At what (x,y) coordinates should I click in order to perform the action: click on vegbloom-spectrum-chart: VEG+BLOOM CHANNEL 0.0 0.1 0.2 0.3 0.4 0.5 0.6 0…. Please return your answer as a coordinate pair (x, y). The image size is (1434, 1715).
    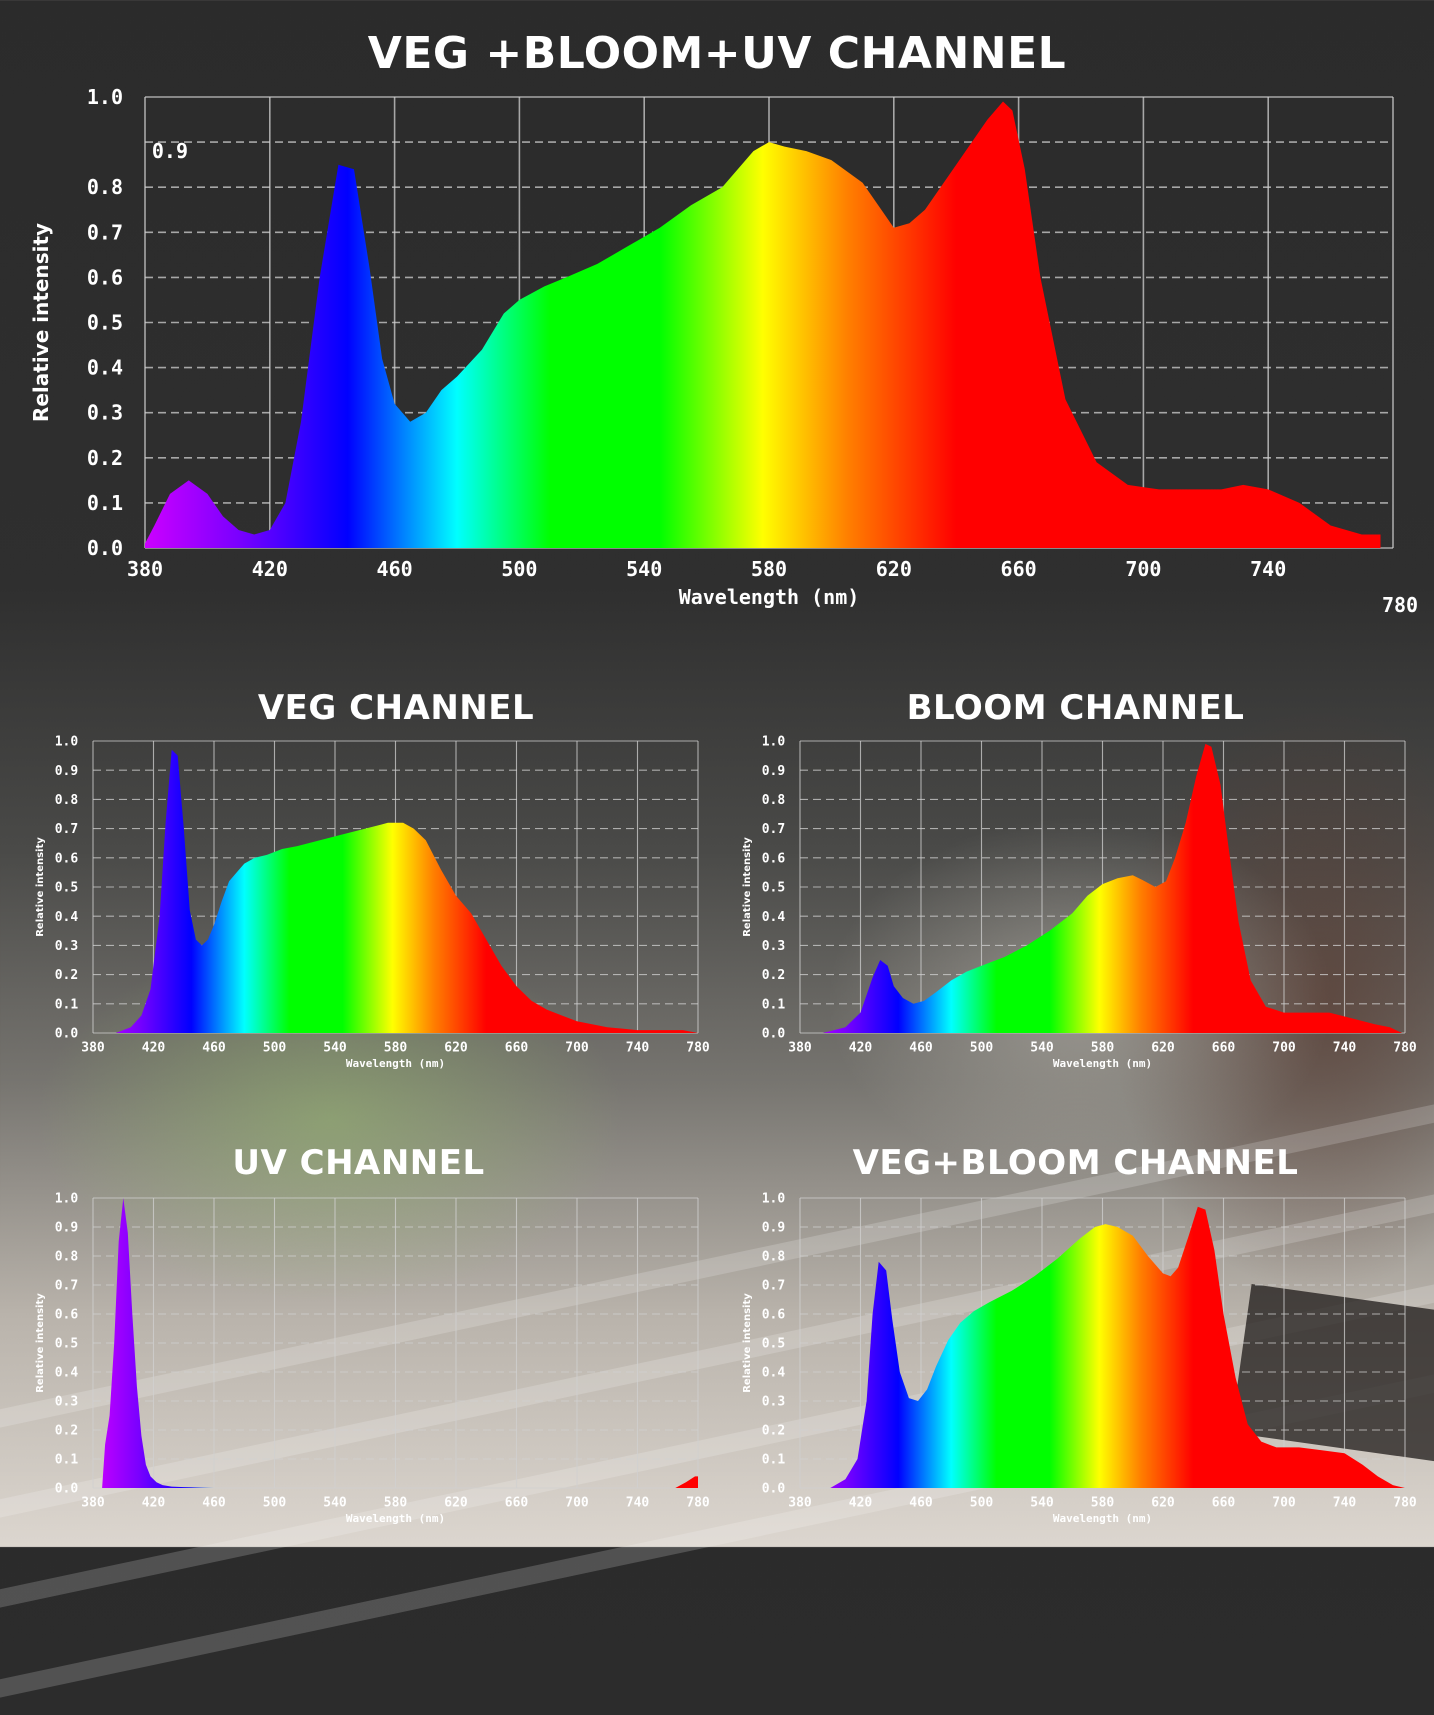
    Looking at the image, I should click on (1075, 1341).